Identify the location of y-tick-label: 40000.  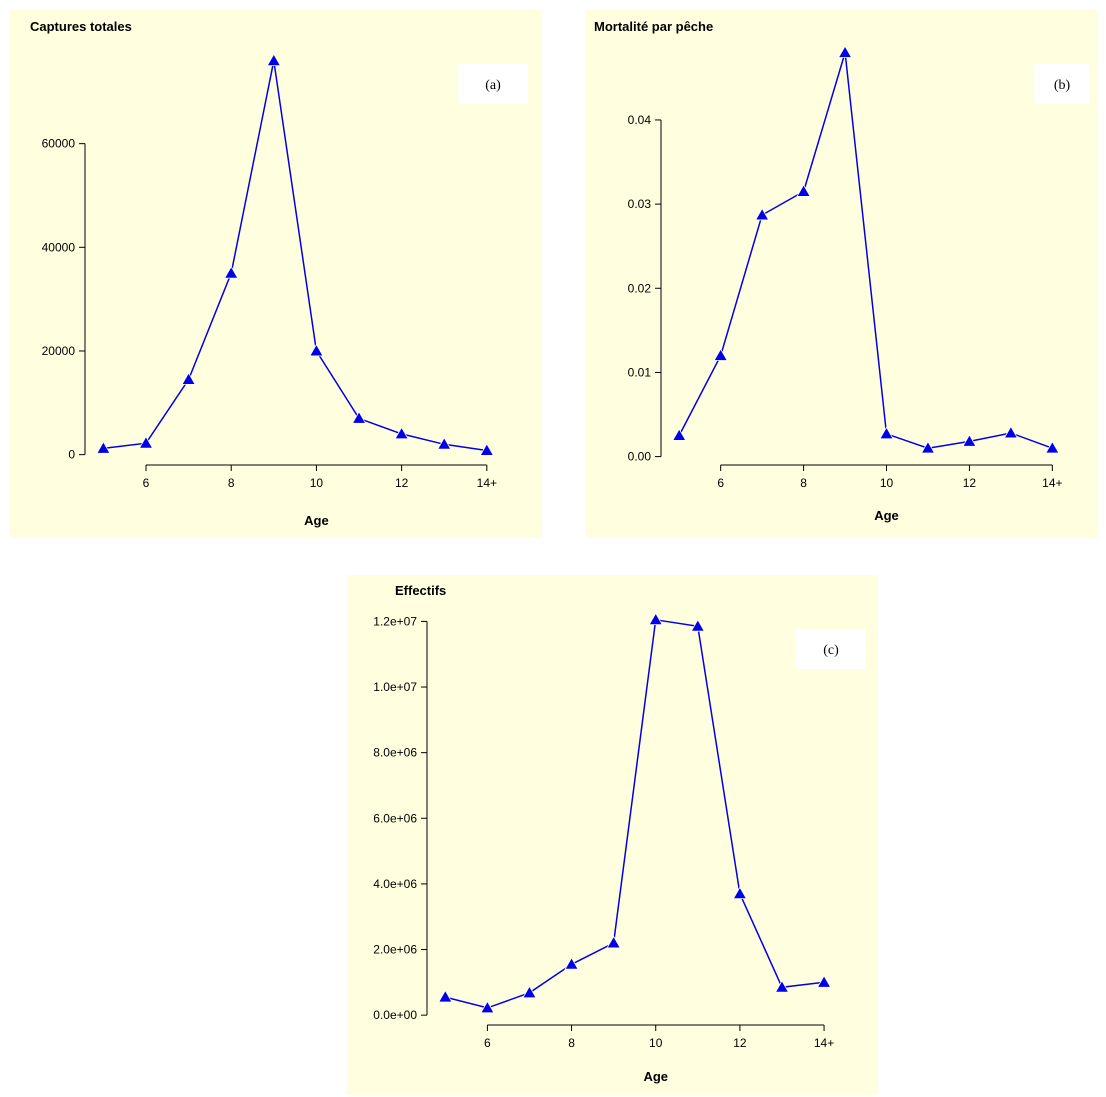
(59, 247).